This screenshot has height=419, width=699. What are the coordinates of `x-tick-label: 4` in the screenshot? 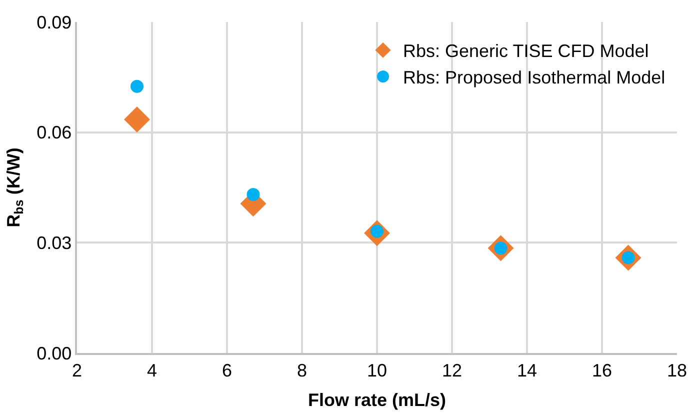 It's located at (152, 370).